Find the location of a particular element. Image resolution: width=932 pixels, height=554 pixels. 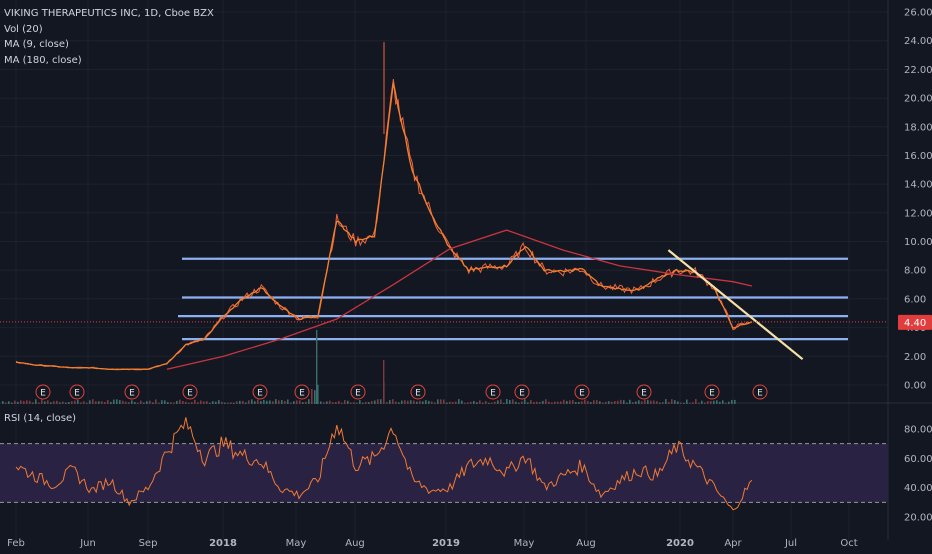

earnings-marker-7: E is located at coordinates (418, 392).